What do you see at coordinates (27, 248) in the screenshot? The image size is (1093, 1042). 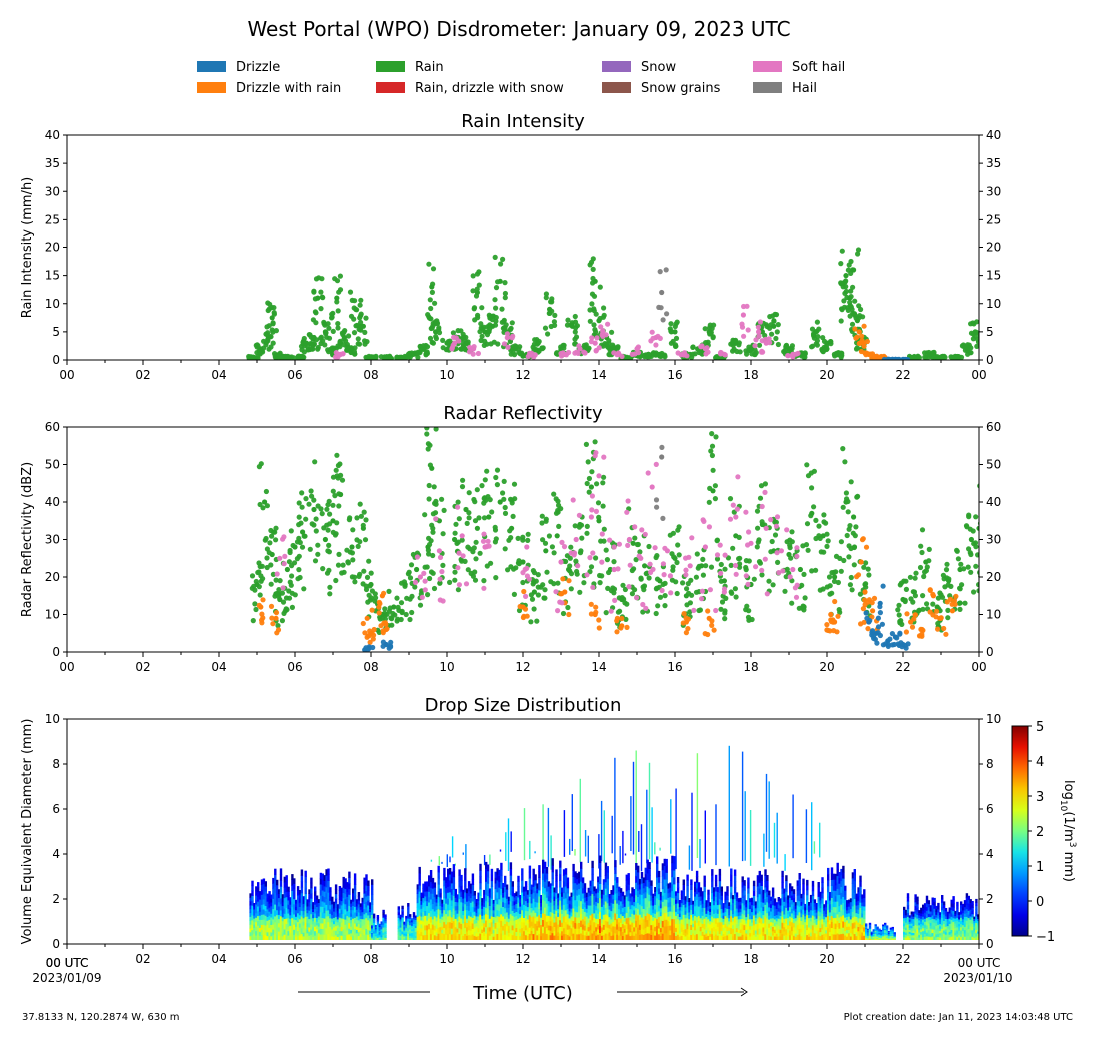 I see `y-axis-label-0: Rain Intensity (mm/h)` at bounding box center [27, 248].